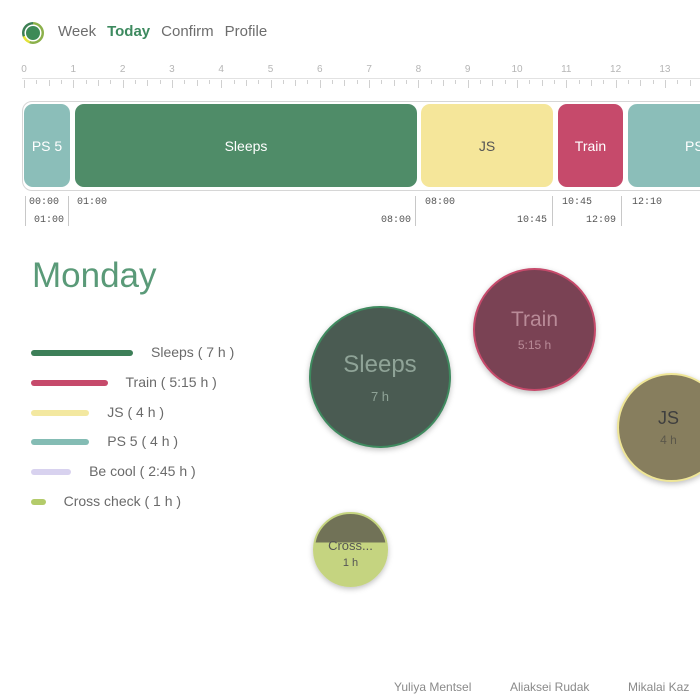 The image size is (700, 700). I want to click on bubble-train: Train 5:15 h, so click(534, 329).